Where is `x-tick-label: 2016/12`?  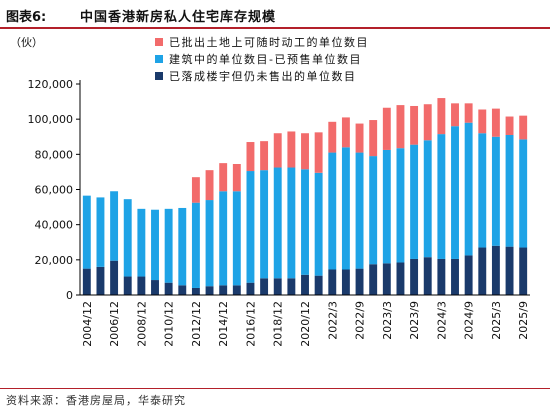
x-tick-label: 2016/12 is located at coordinates (250, 324).